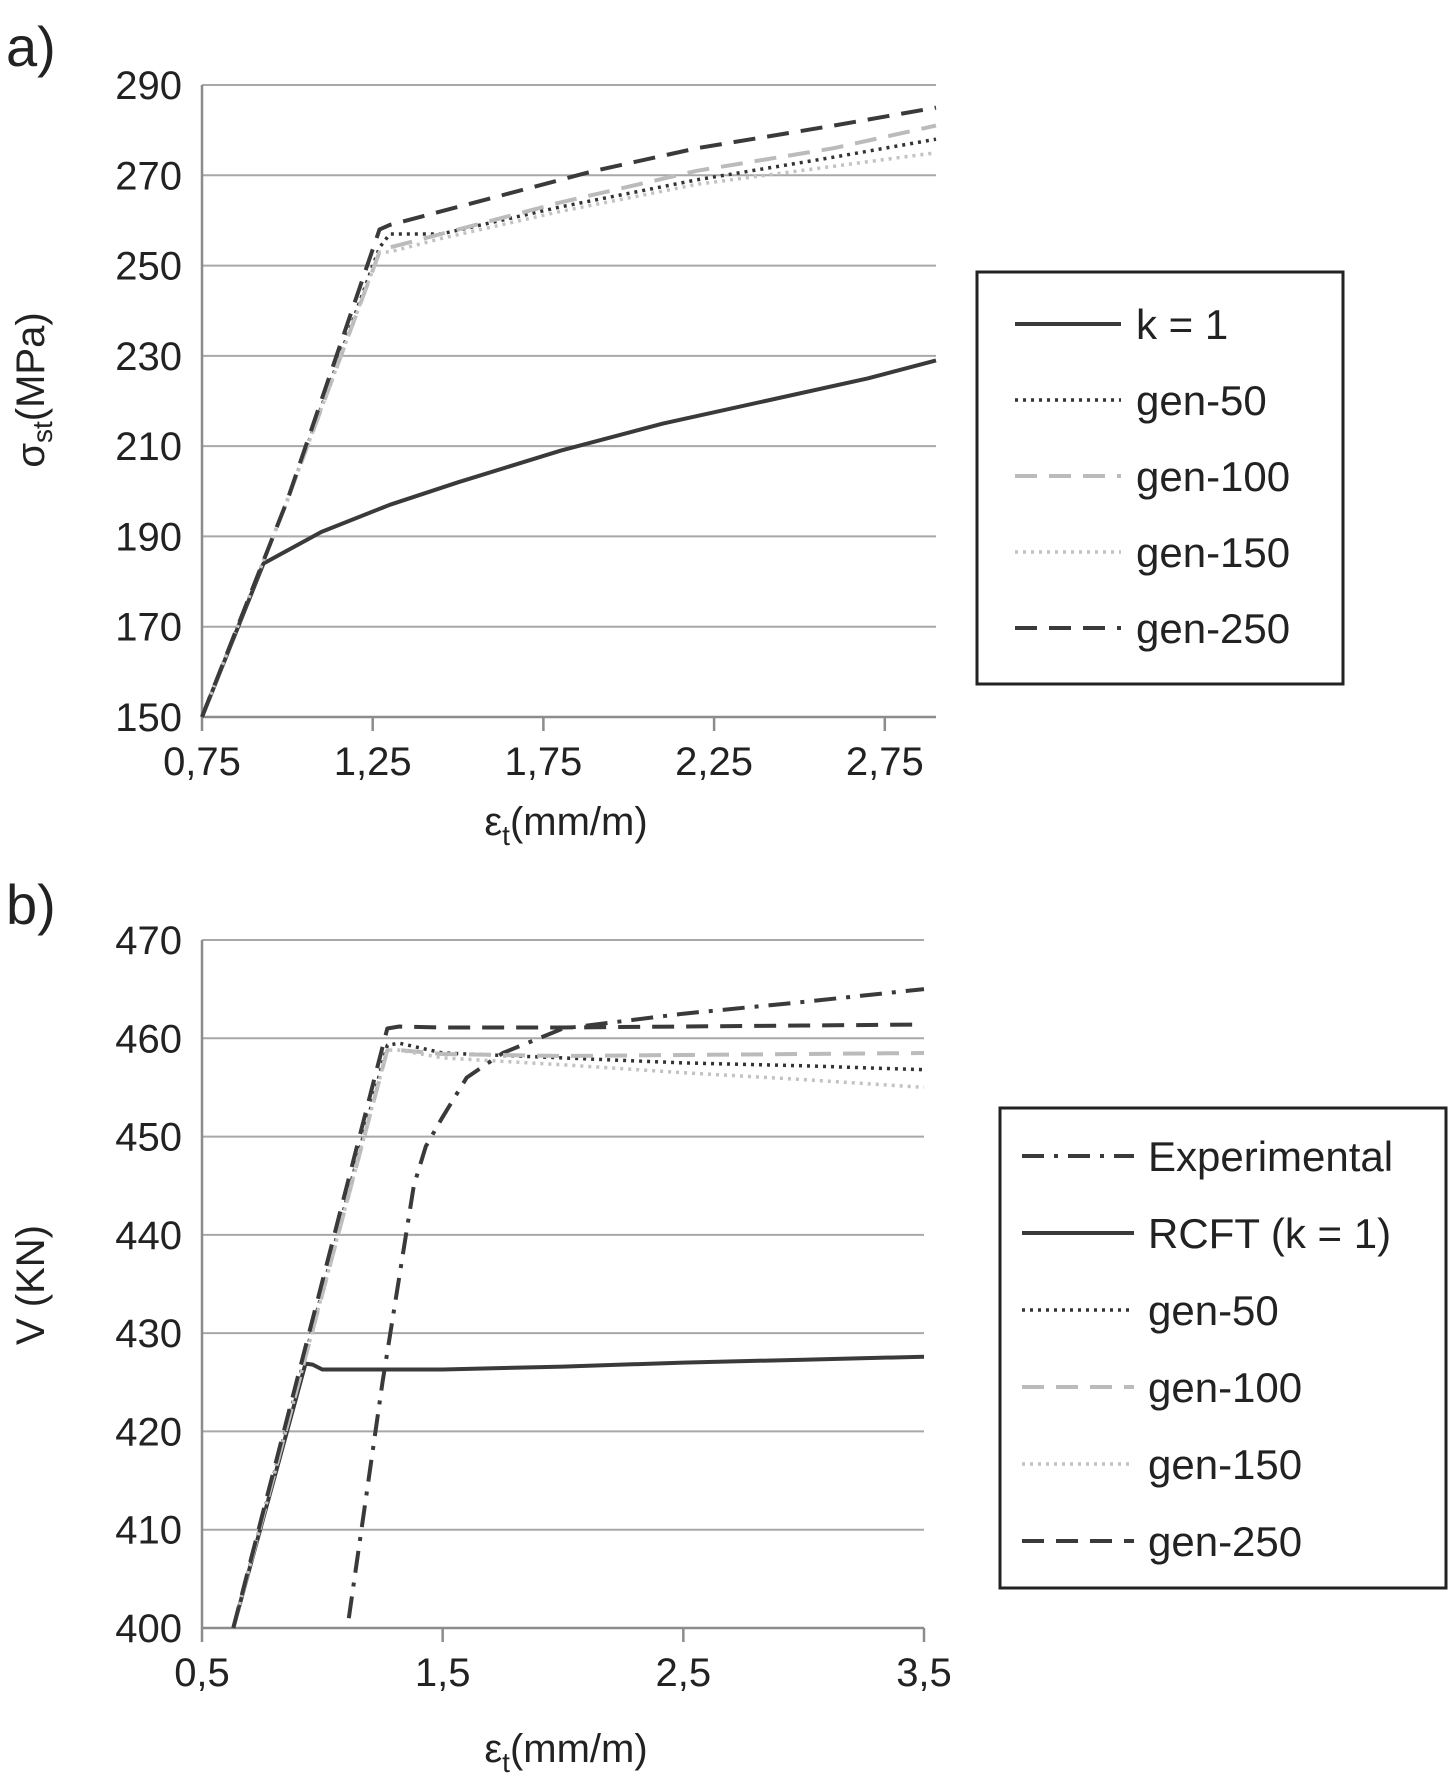  What do you see at coordinates (148, 1432) in the screenshot?
I see `chart-b-y-tick-label: 420` at bounding box center [148, 1432].